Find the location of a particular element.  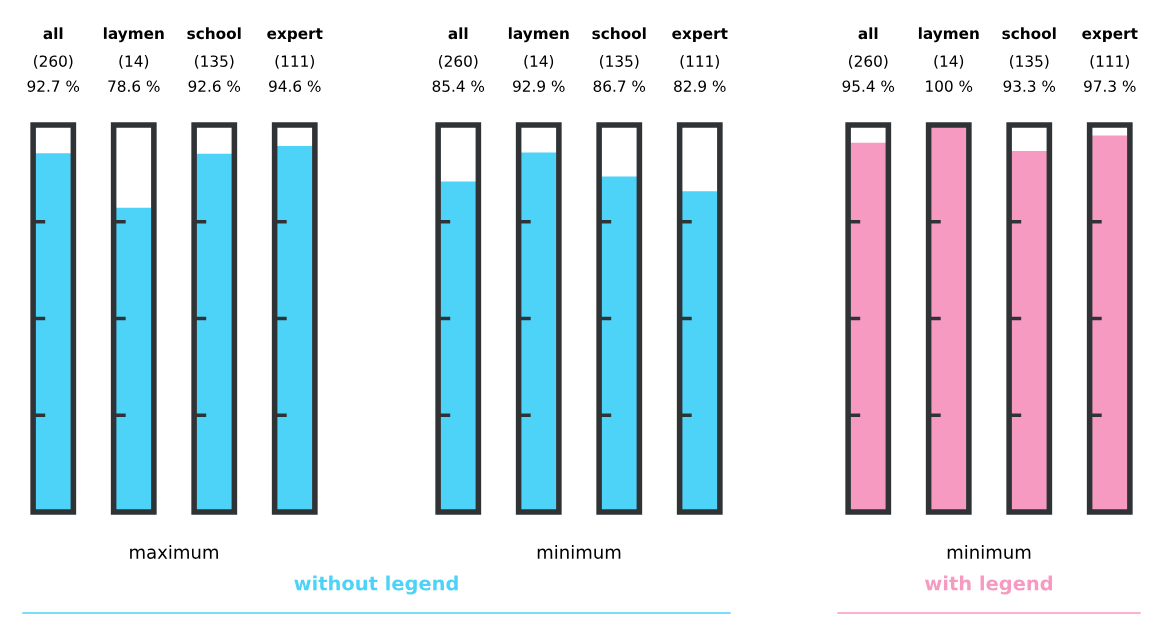

data-label: 97.3 % is located at coordinates (1110, 86).